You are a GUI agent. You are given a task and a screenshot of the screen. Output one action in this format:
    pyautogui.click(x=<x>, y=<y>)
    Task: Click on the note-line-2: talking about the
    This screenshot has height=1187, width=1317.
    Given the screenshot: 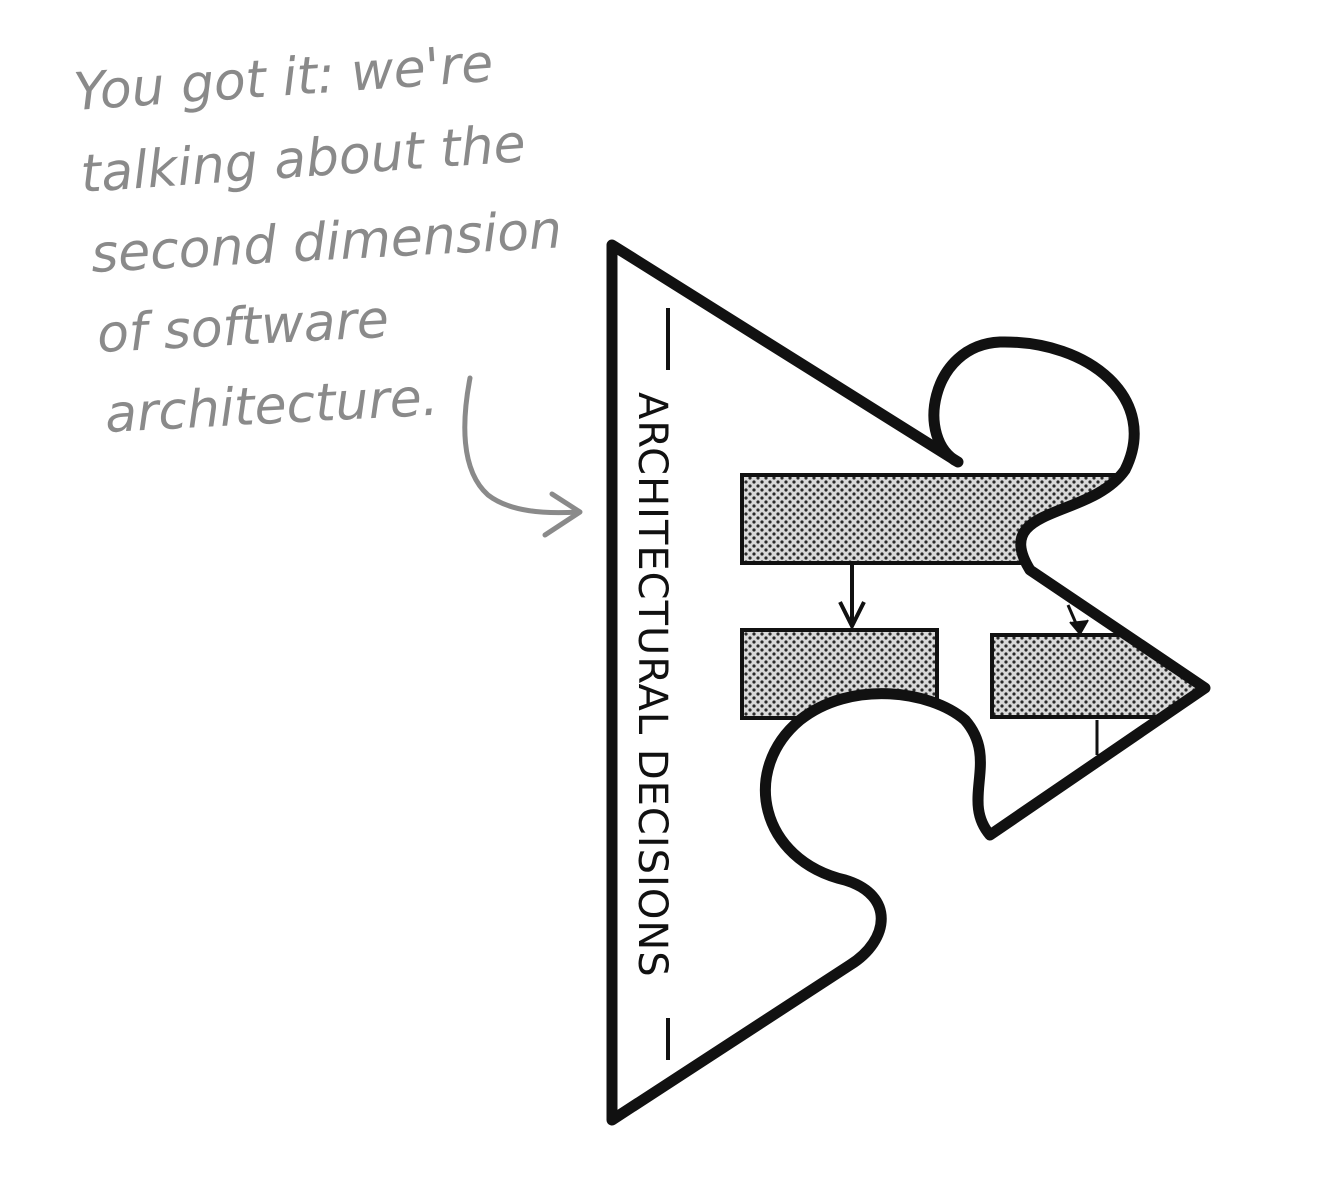 What is the action you would take?
    pyautogui.click(x=303, y=159)
    